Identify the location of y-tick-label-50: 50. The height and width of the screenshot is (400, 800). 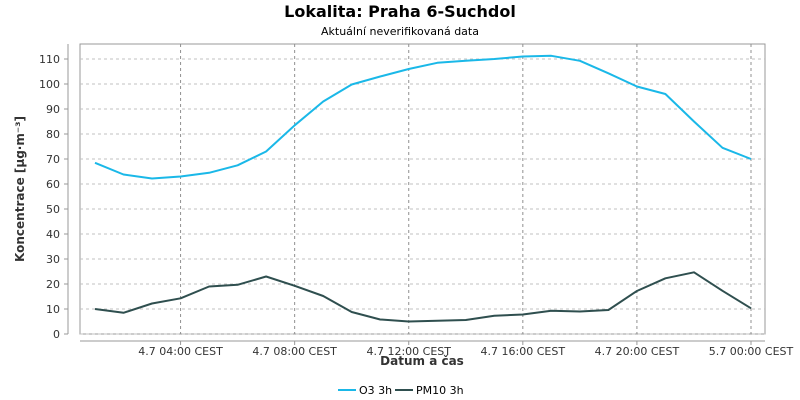
(53, 209).